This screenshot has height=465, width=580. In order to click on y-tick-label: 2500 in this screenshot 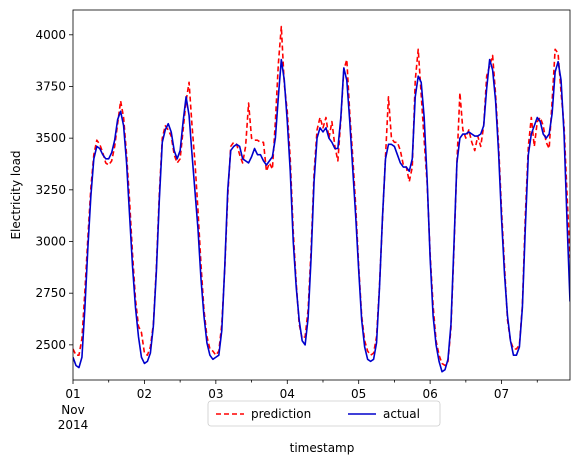, I will do `click(50, 345)`.